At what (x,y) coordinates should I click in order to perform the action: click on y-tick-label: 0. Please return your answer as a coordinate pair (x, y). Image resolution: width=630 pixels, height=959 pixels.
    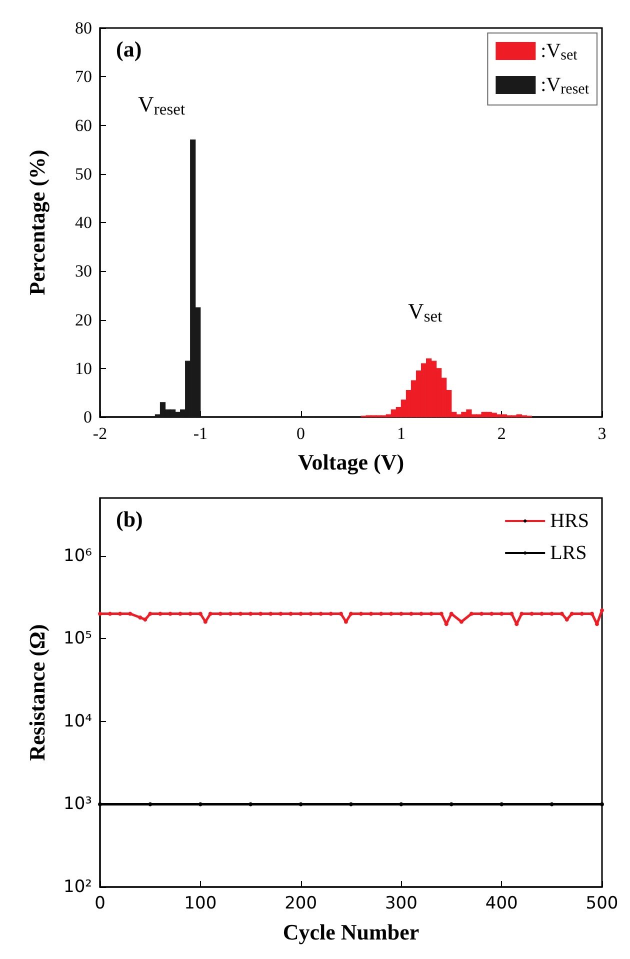
    Looking at the image, I should click on (88, 417).